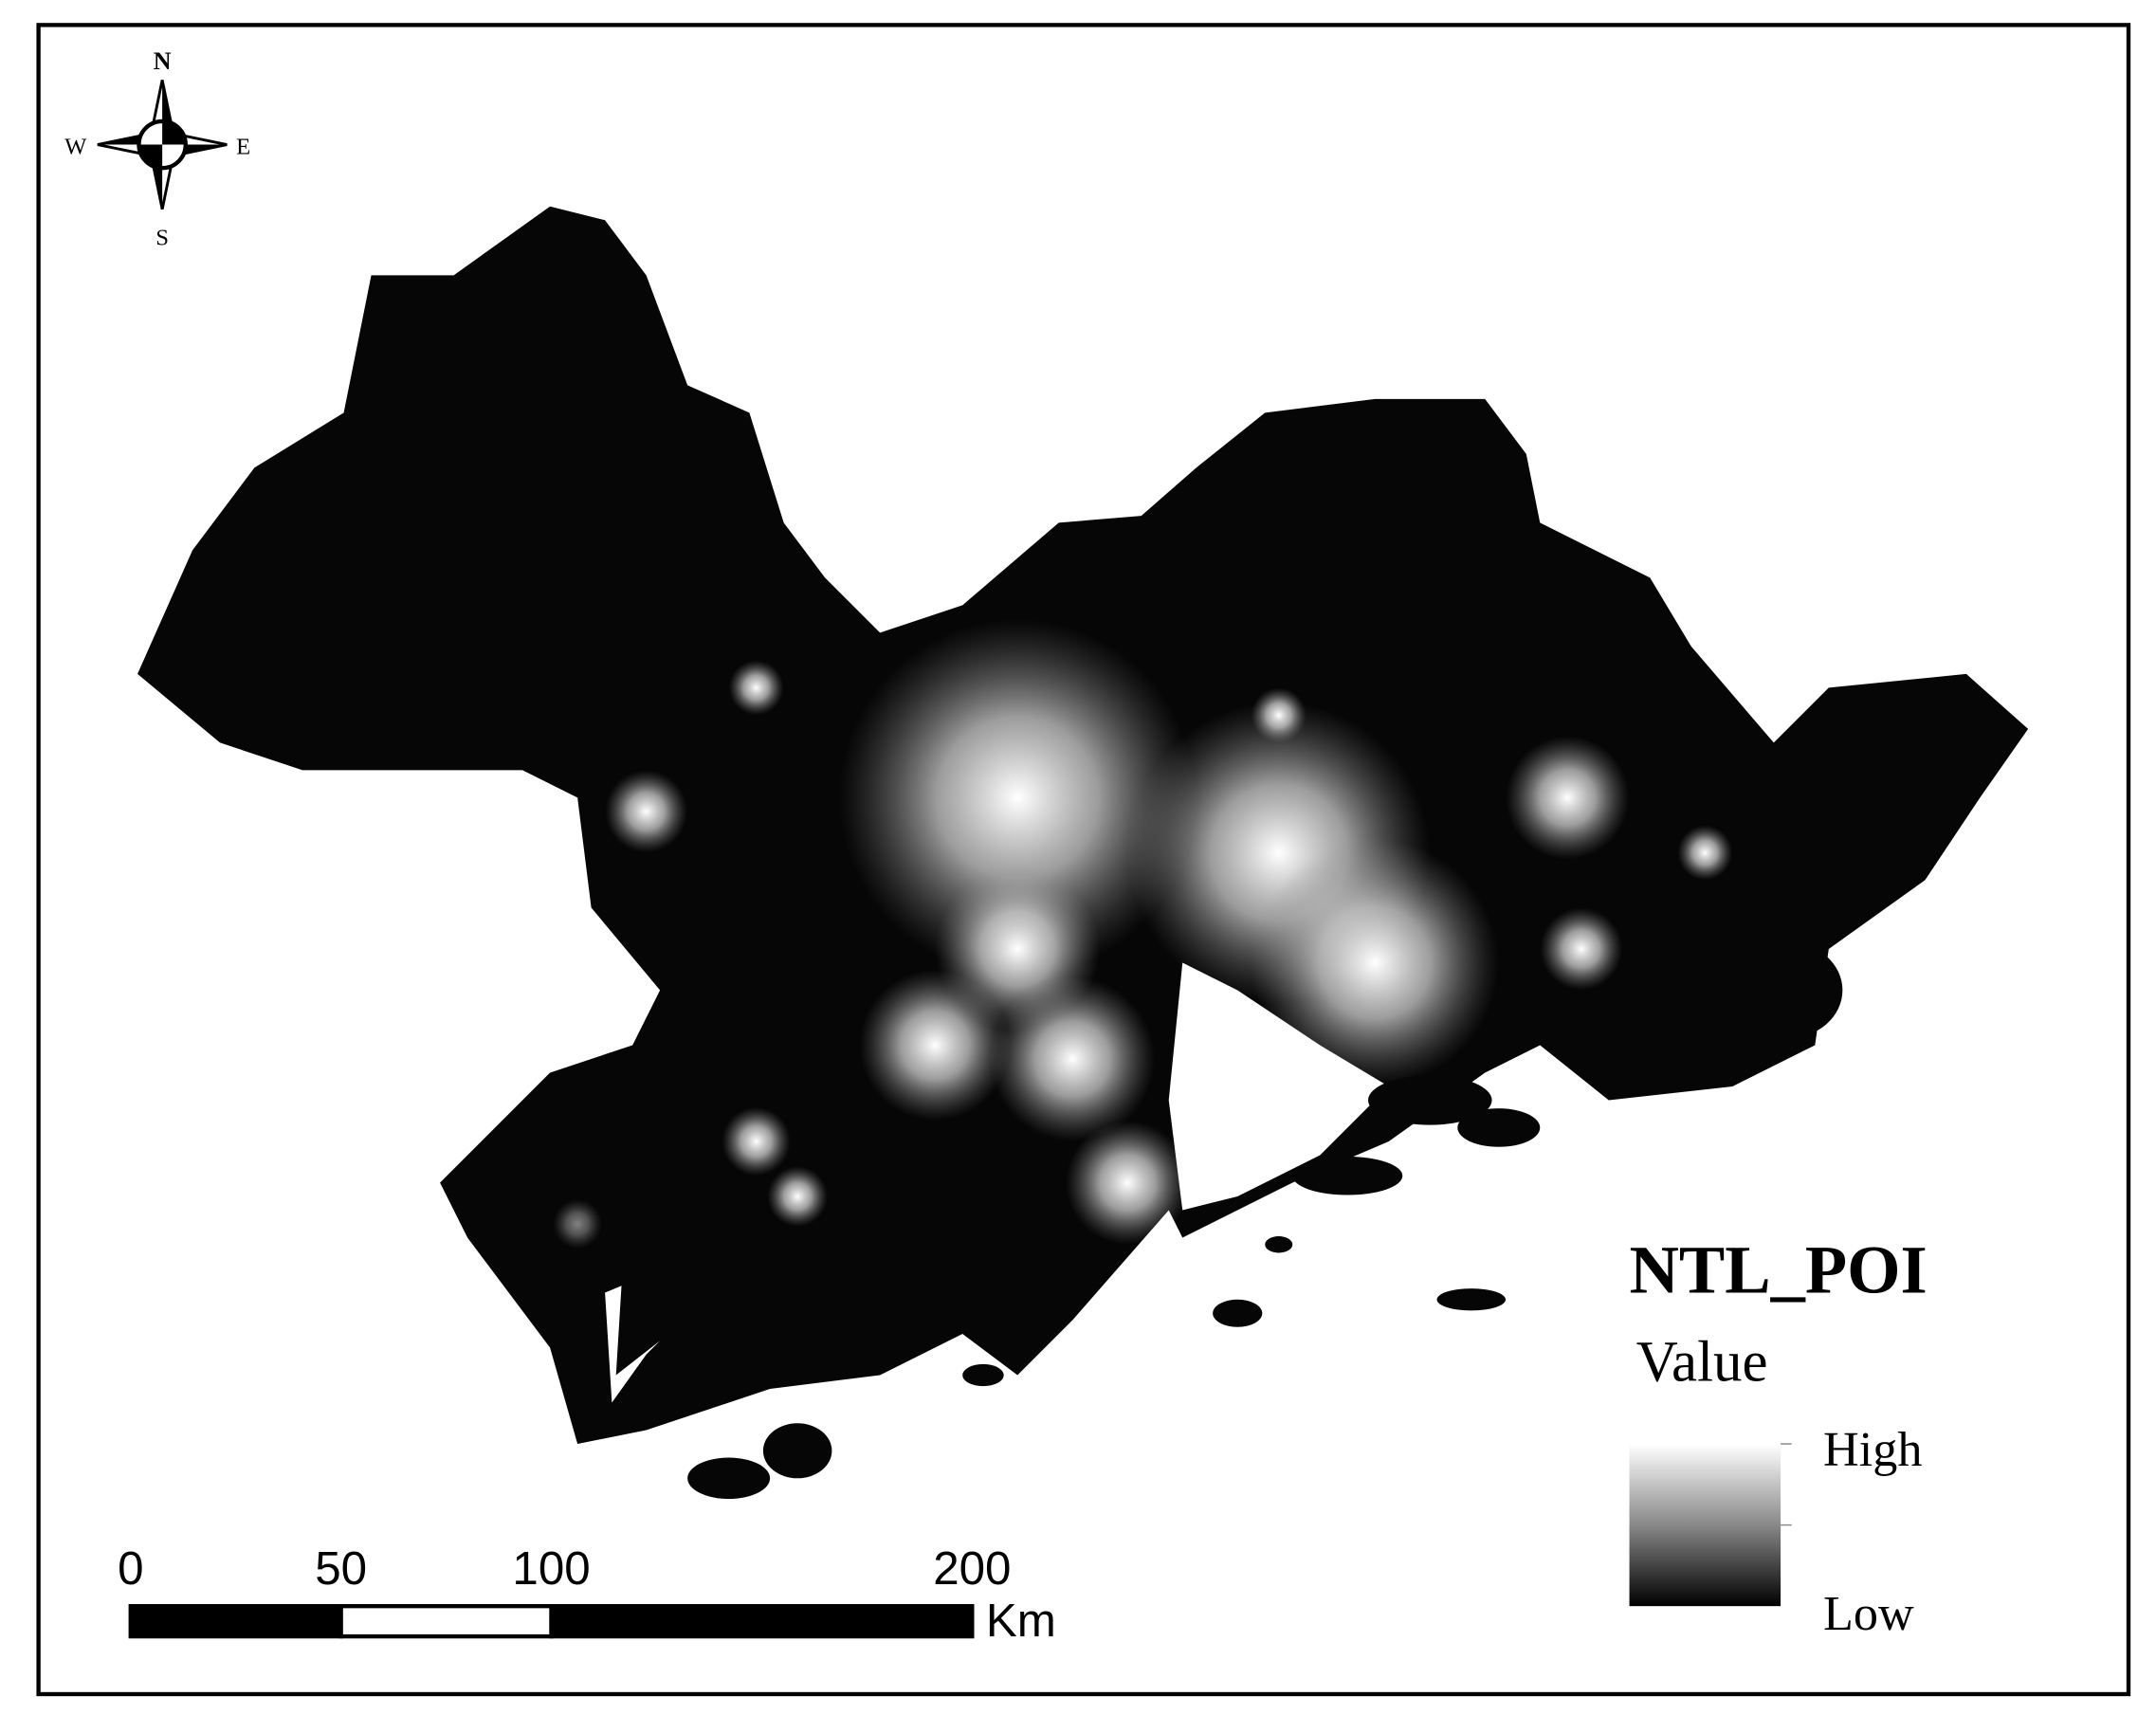 The image size is (2156, 1715). I want to click on scale-unit: Km, so click(1021, 1621).